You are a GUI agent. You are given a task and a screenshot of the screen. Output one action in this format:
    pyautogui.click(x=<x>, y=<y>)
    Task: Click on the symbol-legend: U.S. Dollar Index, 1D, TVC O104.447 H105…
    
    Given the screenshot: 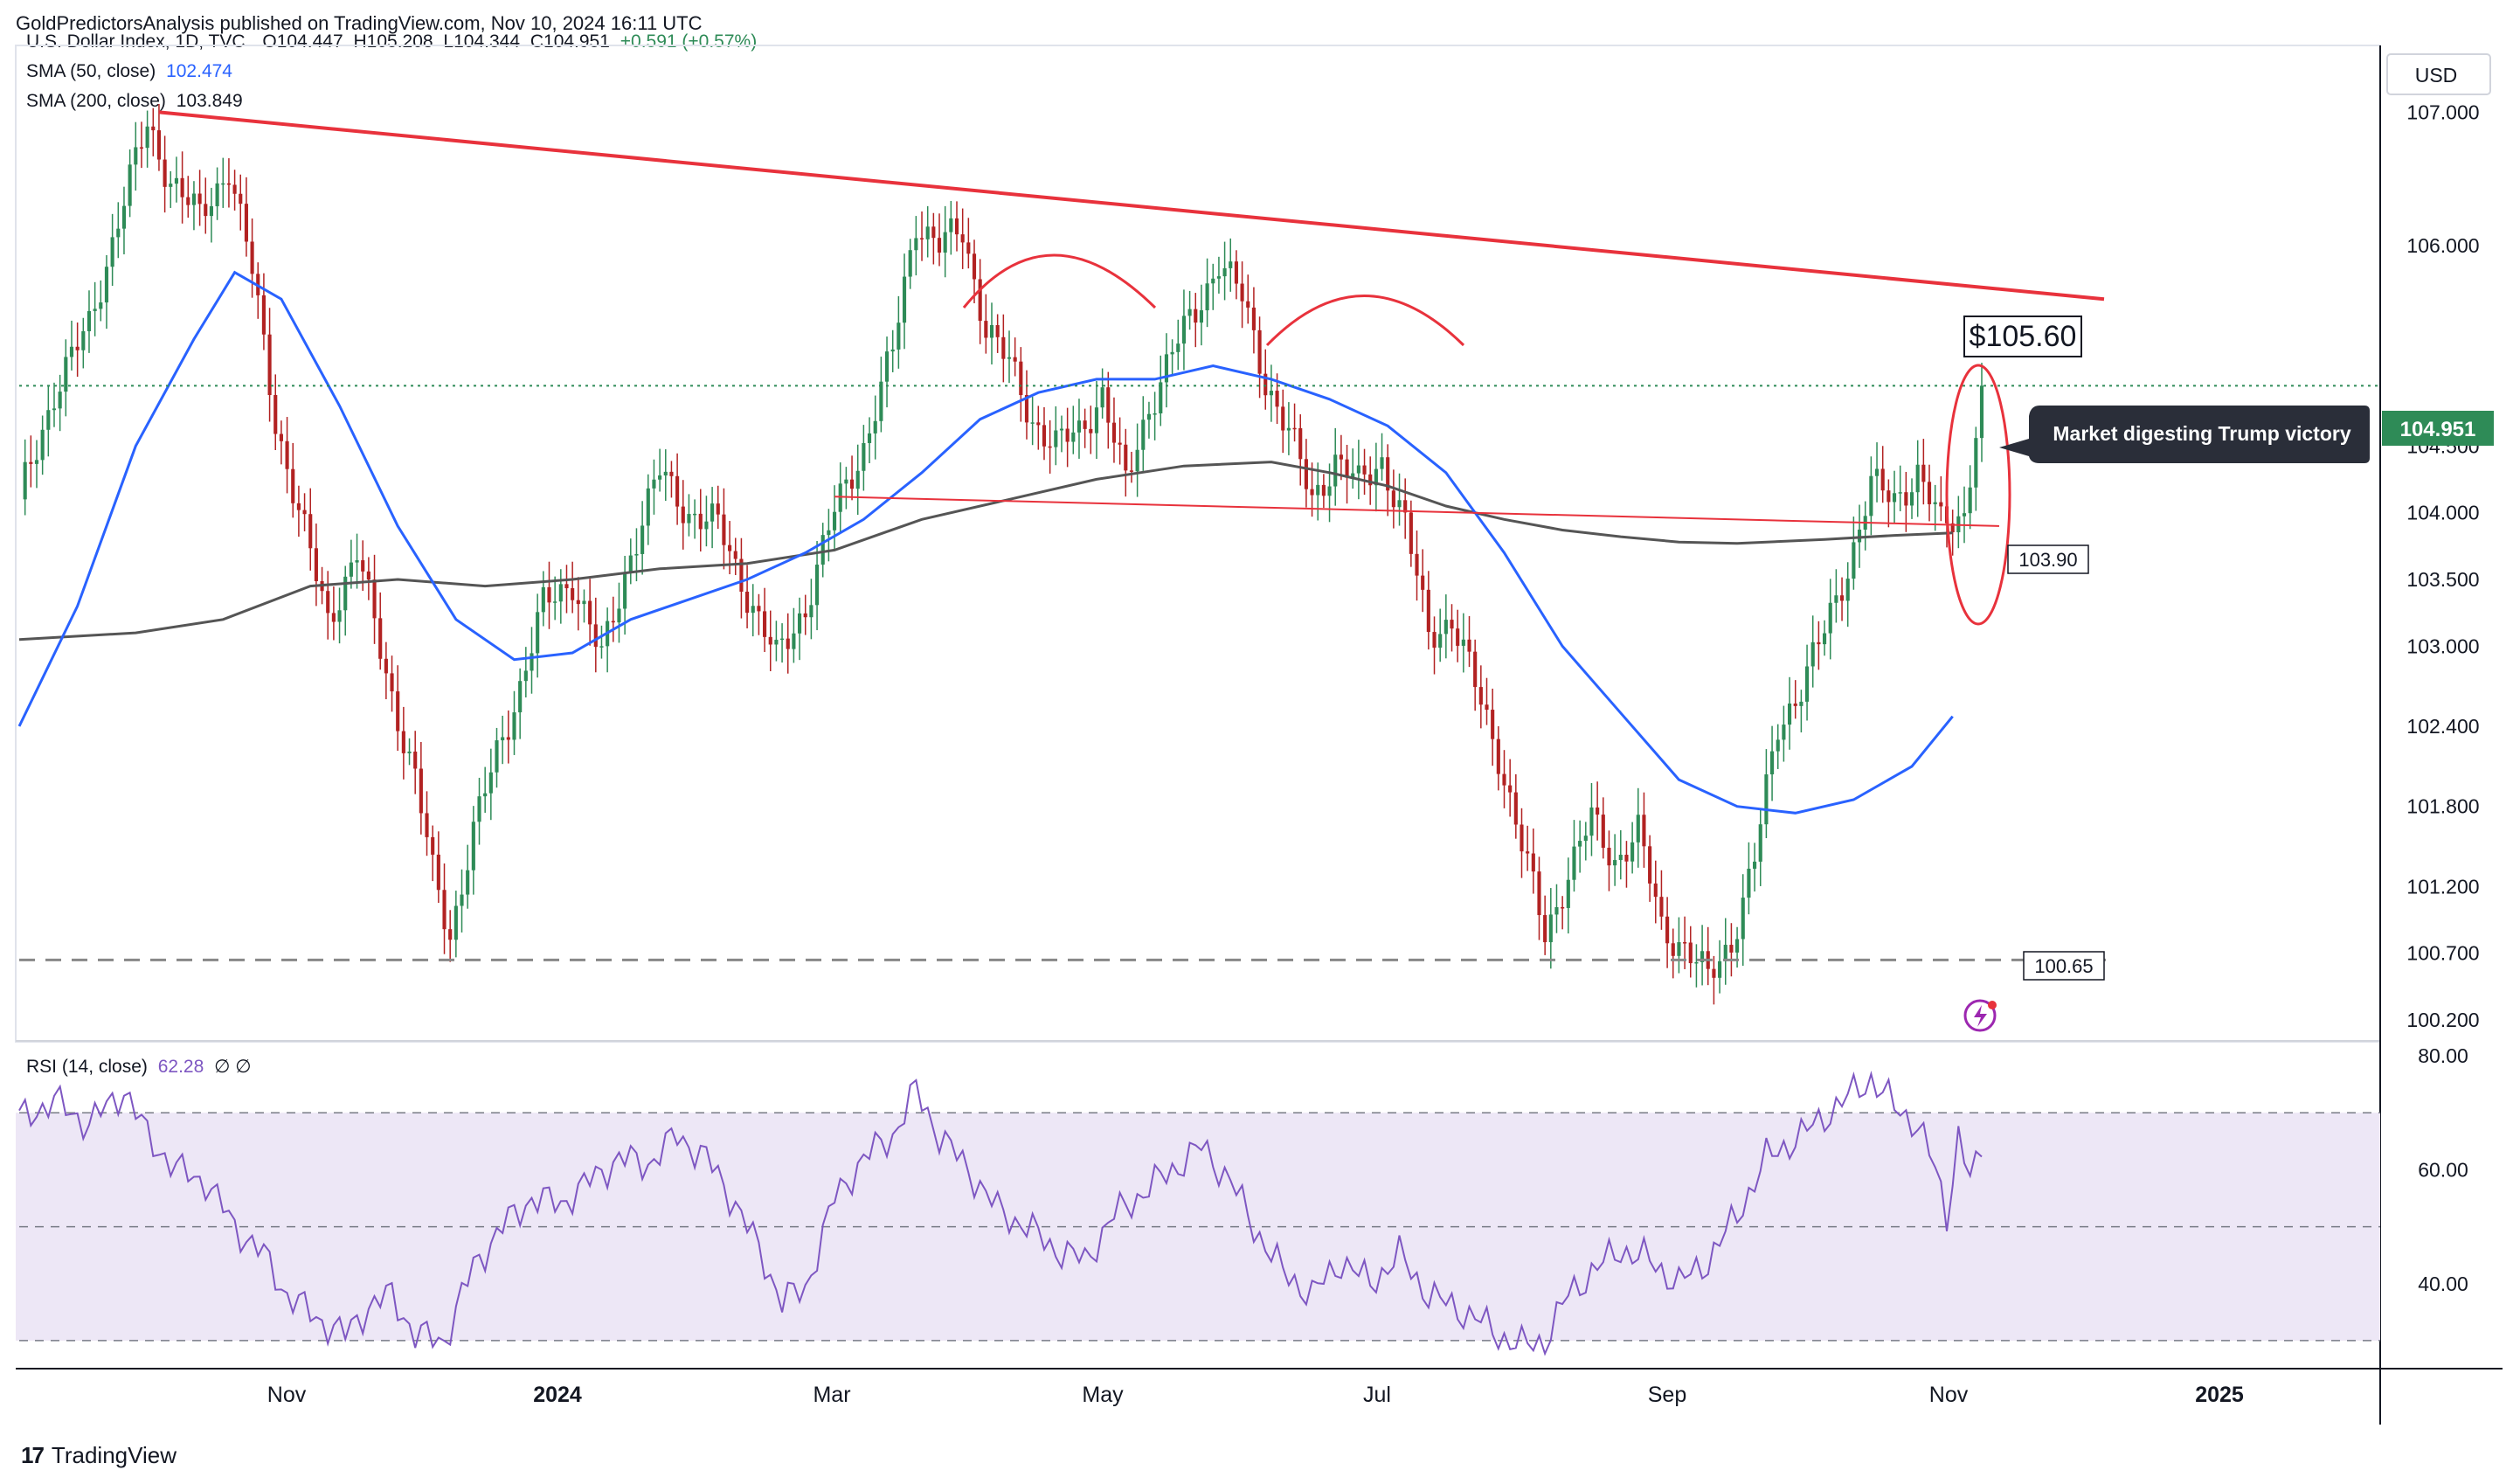 What is the action you would take?
    pyautogui.click(x=391, y=41)
    